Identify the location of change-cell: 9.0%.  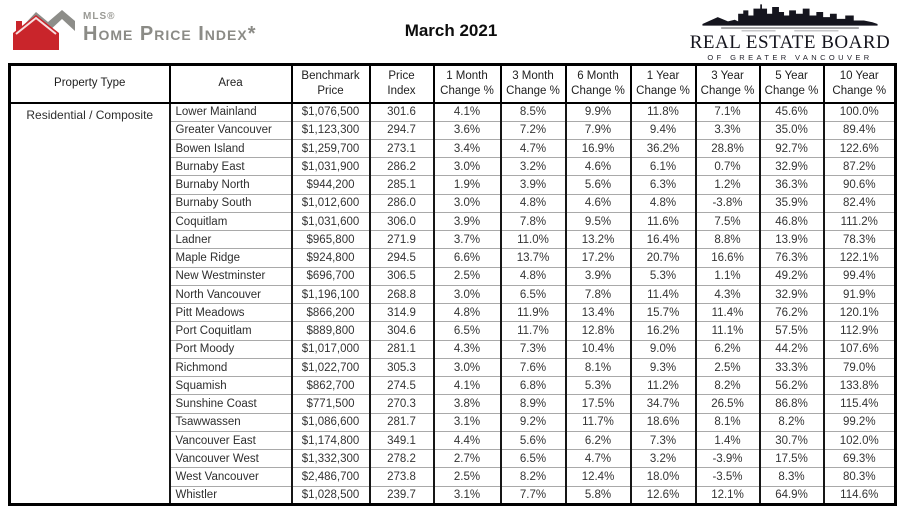
(663, 349).